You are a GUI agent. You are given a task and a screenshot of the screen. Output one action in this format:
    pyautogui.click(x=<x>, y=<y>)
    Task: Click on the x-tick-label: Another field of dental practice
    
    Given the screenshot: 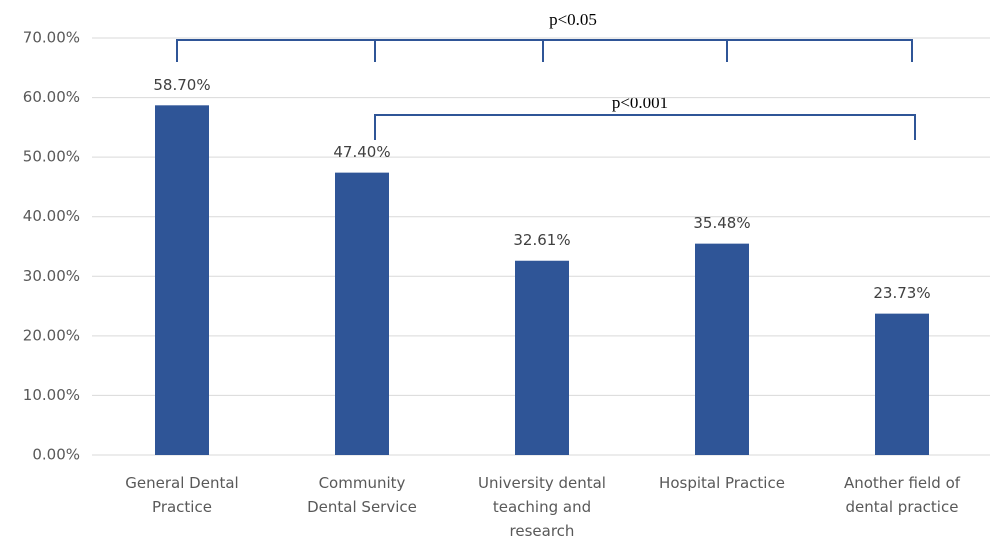 What is the action you would take?
    pyautogui.click(x=902, y=495)
    